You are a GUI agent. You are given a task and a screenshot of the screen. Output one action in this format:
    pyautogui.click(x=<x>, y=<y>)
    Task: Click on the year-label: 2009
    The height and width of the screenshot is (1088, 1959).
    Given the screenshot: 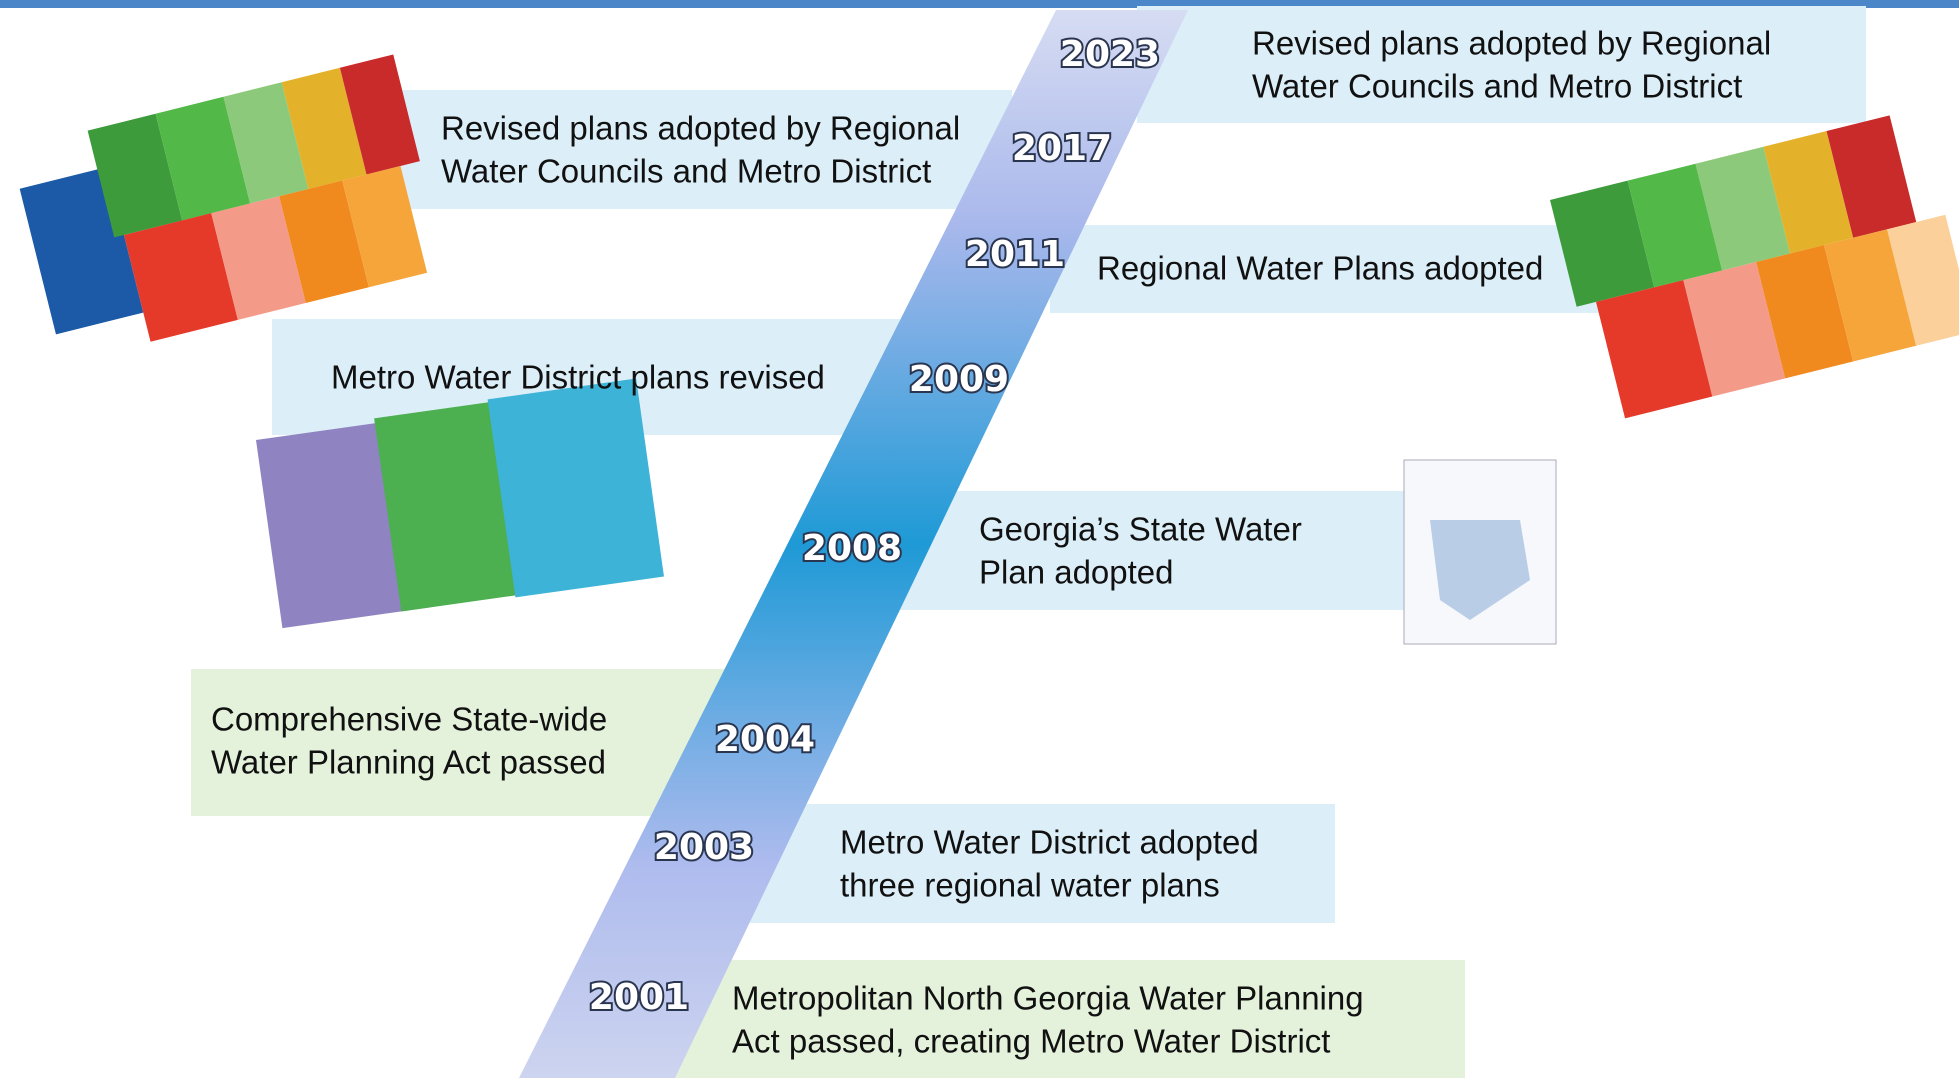 What is the action you would take?
    pyautogui.click(x=959, y=379)
    